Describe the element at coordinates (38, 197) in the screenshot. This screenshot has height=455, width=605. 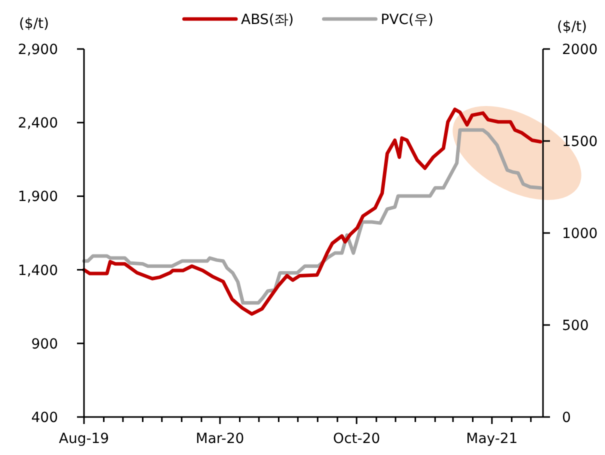
I see `y-tick-label: 1,900` at that location.